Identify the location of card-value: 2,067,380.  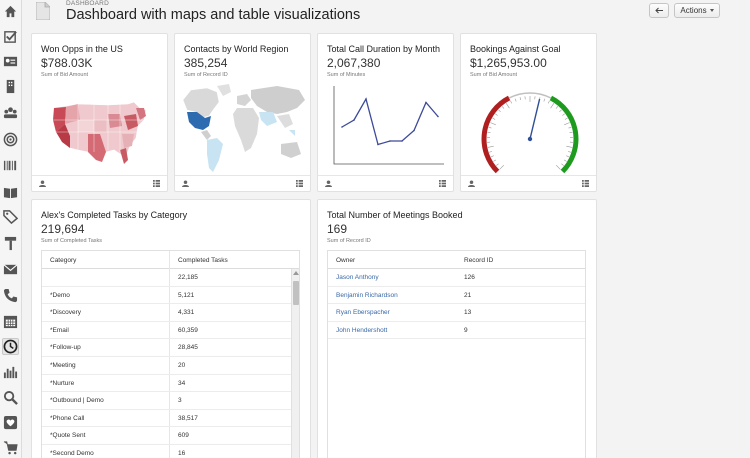
(354, 63).